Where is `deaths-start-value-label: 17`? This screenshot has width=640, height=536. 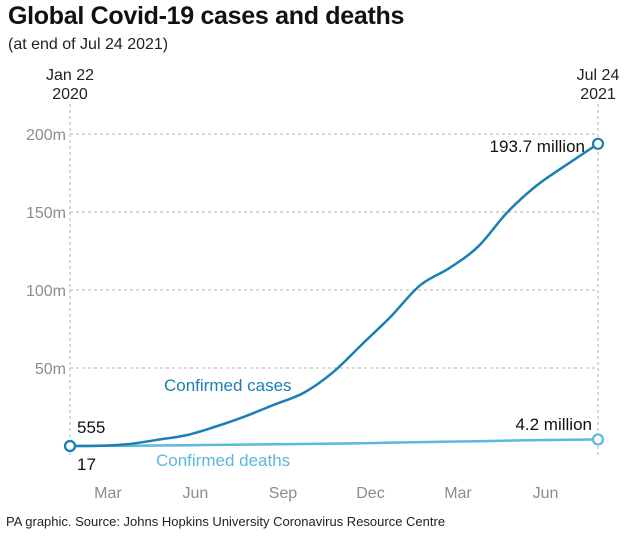
deaths-start-value-label: 17 is located at coordinates (86, 464).